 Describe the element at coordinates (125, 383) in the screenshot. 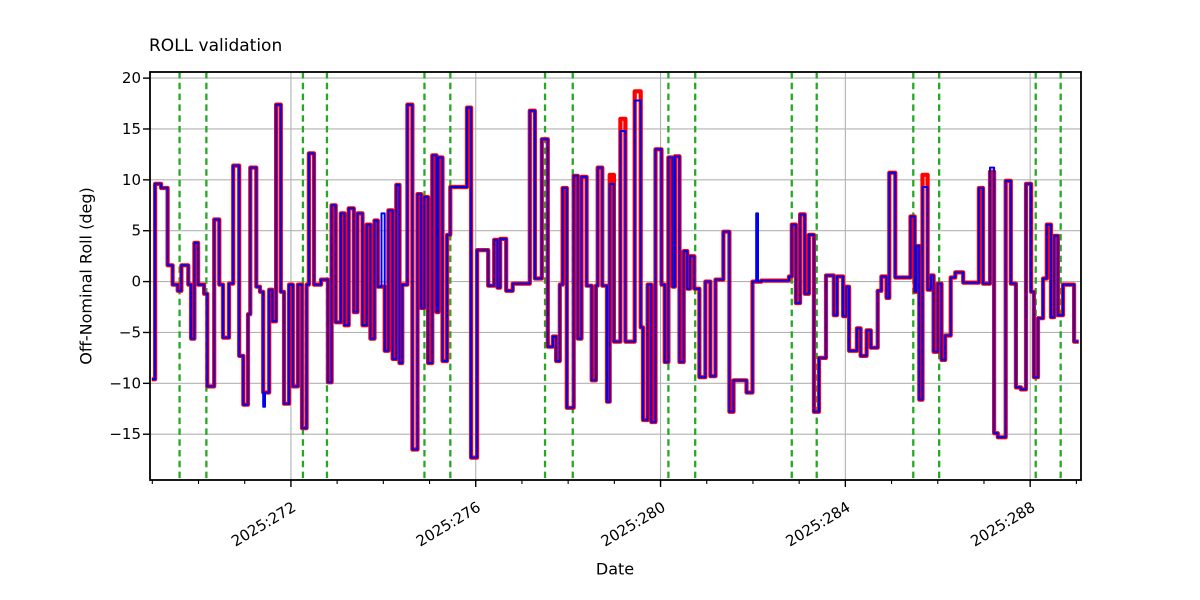

I see `y-tick-label: −10` at that location.